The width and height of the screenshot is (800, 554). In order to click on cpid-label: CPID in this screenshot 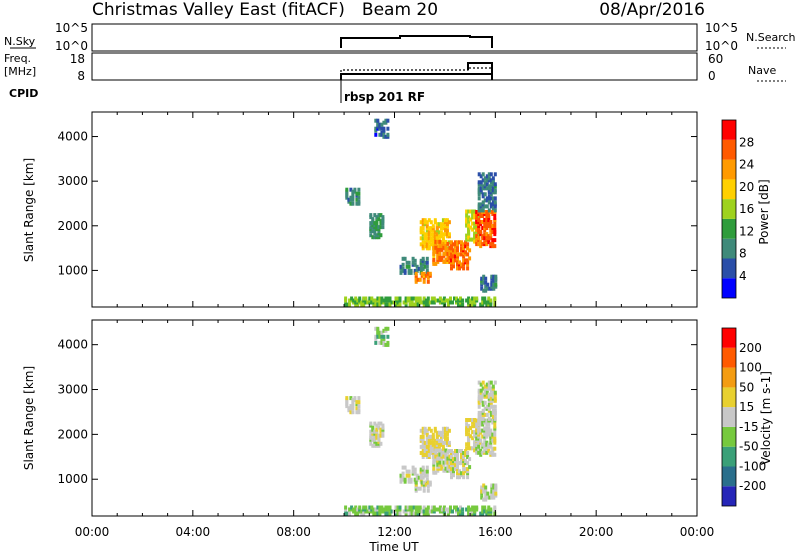, I will do `click(23, 93)`.